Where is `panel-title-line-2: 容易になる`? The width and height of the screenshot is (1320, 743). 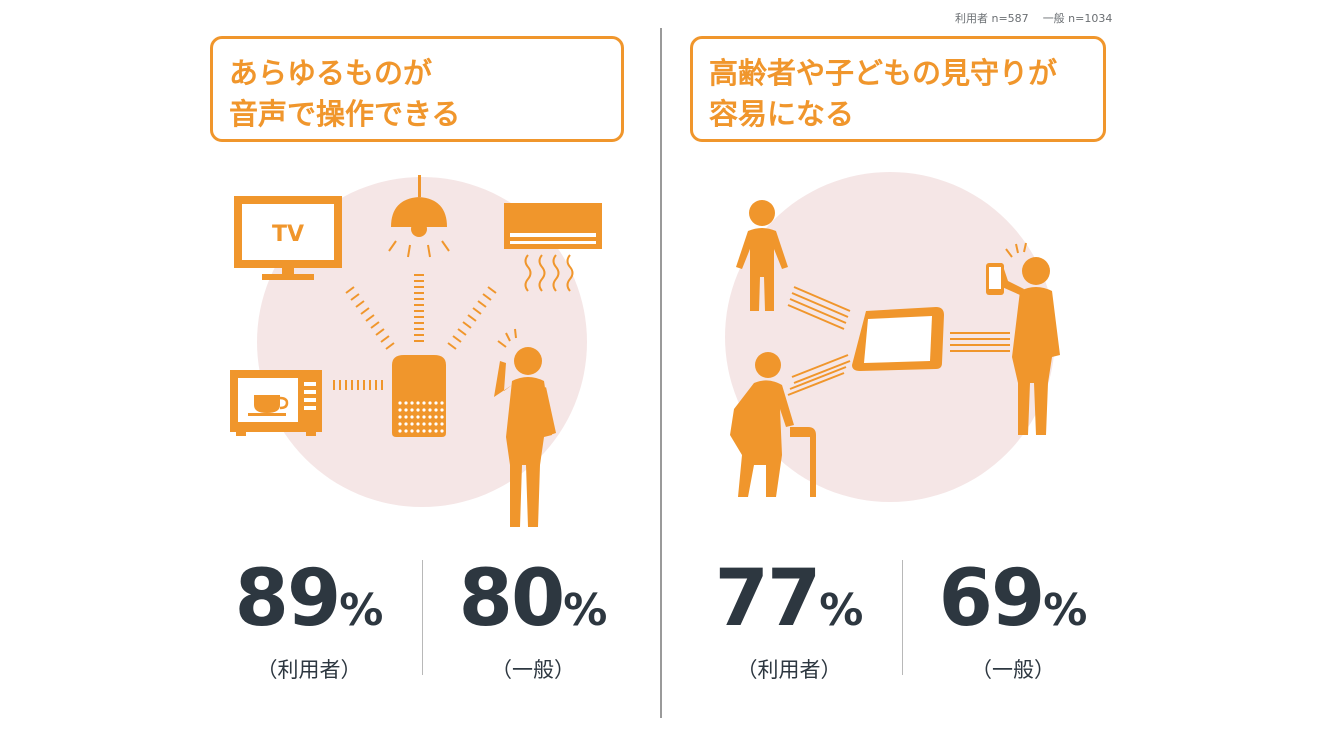 panel-title-line-2: 容易になる is located at coordinates (782, 114).